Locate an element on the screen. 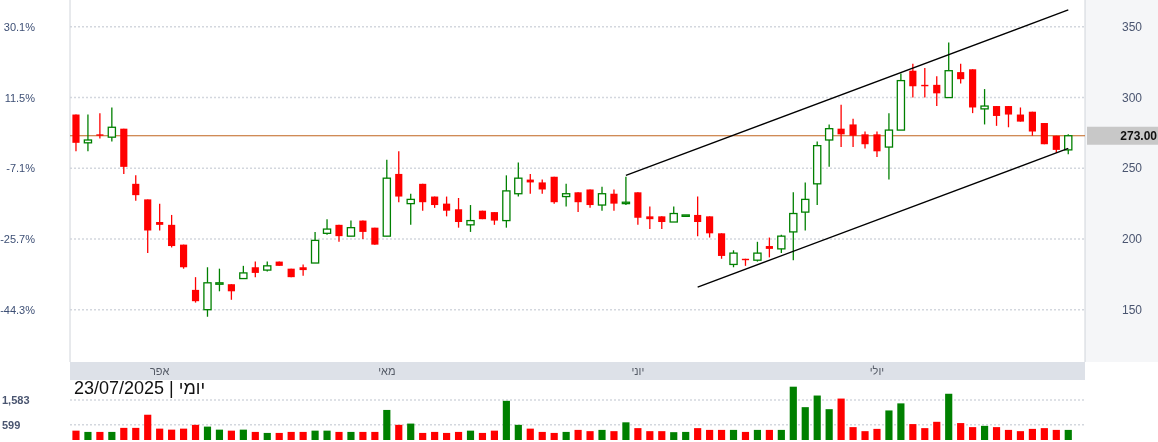 The width and height of the screenshot is (1158, 442). y-tick-label: 599 is located at coordinates (11, 424).